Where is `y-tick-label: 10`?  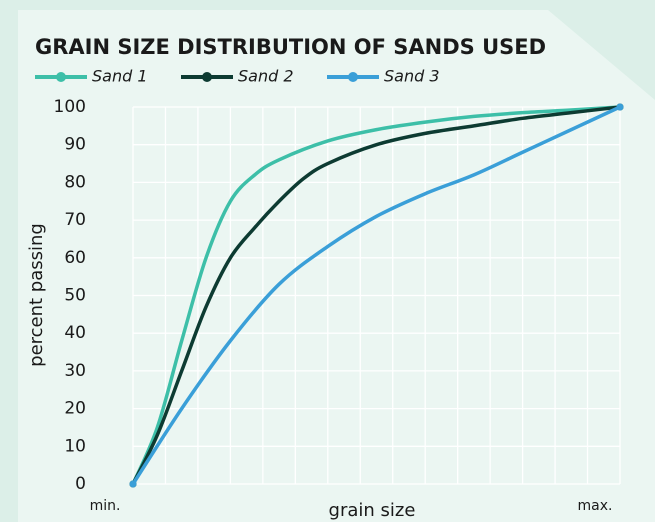 y-tick-label: 10 is located at coordinates (75, 446).